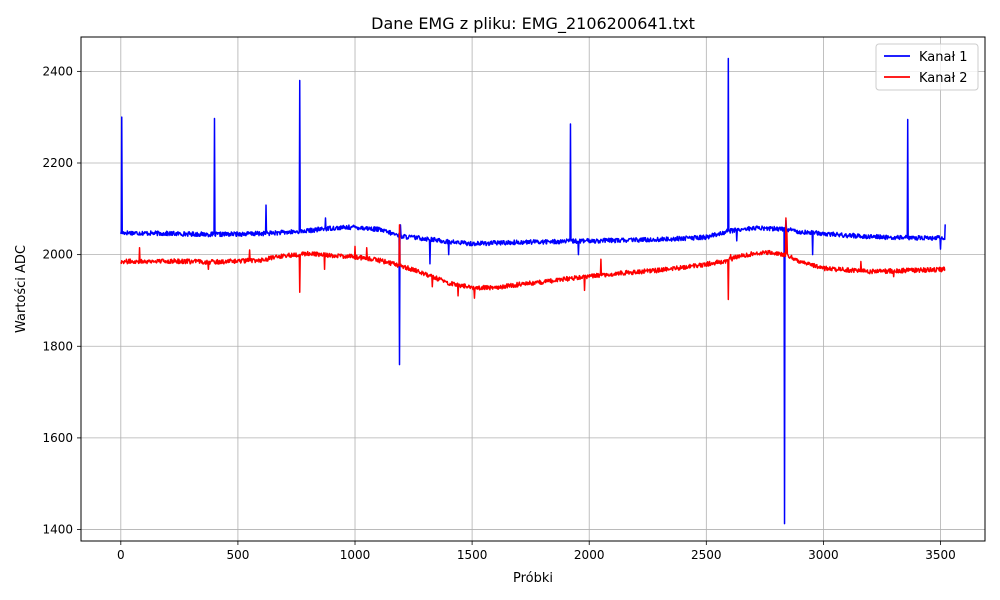  What do you see at coordinates (927, 67) in the screenshot?
I see `legend: Kanał 1 Kanał 2` at bounding box center [927, 67].